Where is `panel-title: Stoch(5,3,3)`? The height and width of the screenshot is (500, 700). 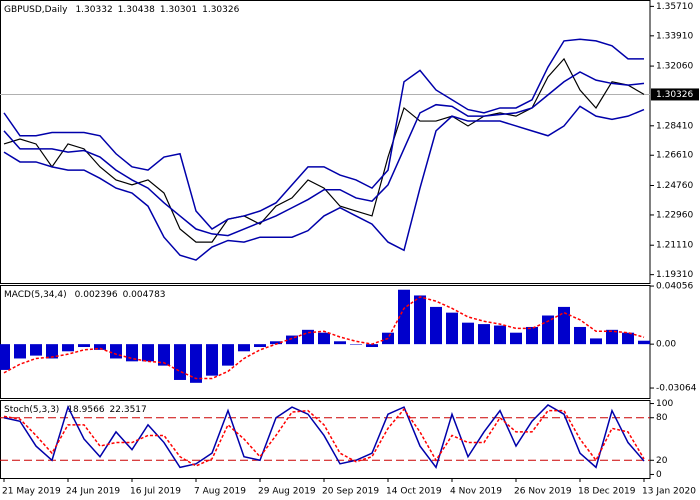 panel-title: Stoch(5,3,3) is located at coordinates (31, 410).